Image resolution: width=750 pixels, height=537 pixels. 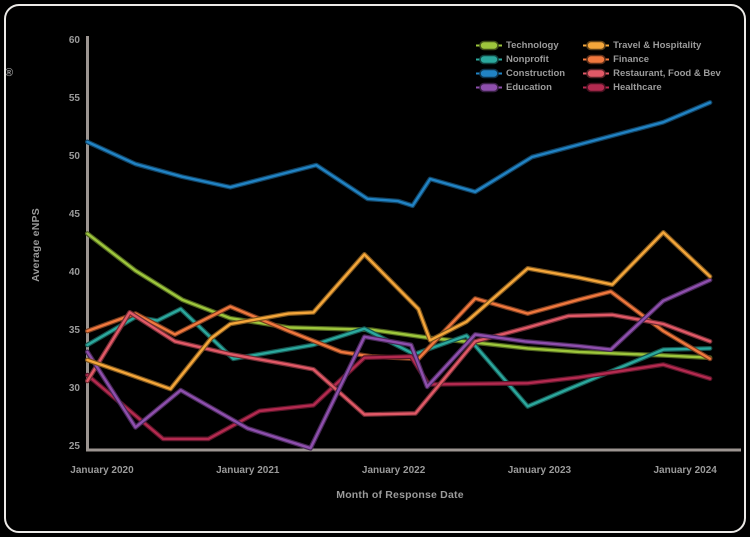 What do you see at coordinates (102, 470) in the screenshot?
I see `x-tick-label: January 2020` at bounding box center [102, 470].